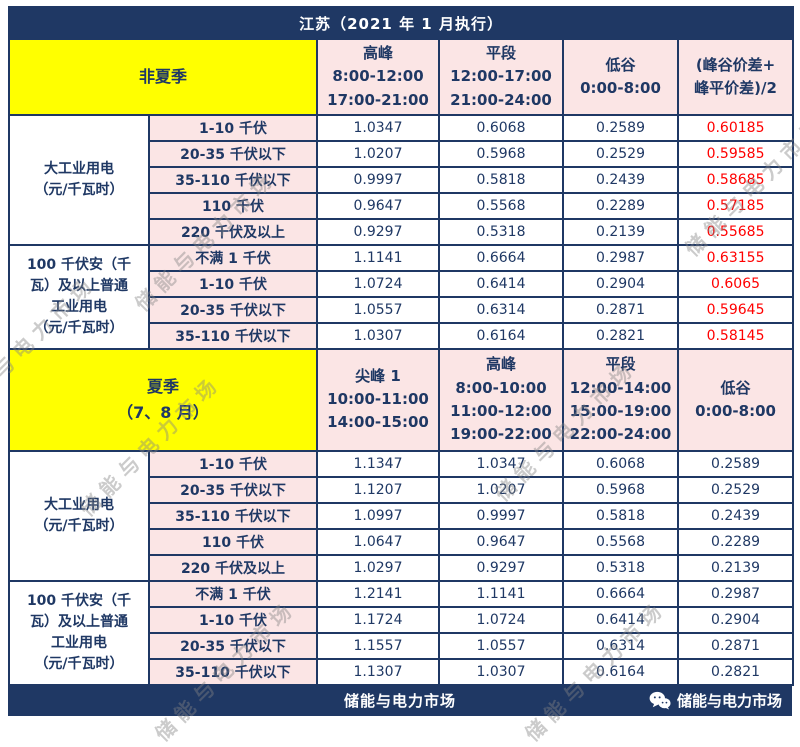  I want to click on footer-wechat-account: 储能与电力市场, so click(715, 701).